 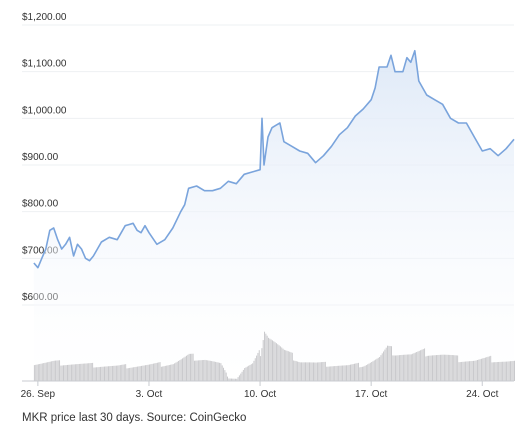 I want to click on y-tick-label: $1,200.00, so click(x=44, y=17).